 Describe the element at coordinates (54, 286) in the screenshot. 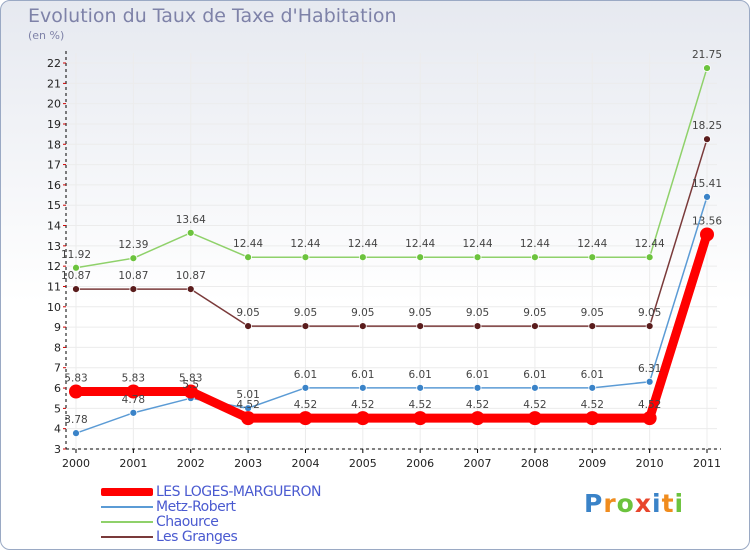

I see `y-tick-label: 11` at that location.